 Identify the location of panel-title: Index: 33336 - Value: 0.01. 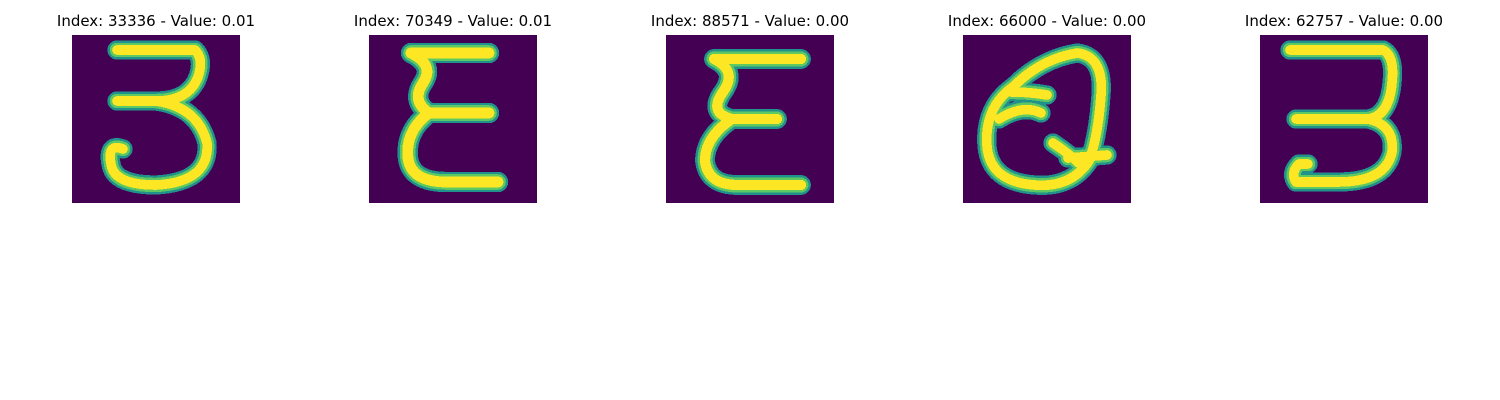
(156, 21).